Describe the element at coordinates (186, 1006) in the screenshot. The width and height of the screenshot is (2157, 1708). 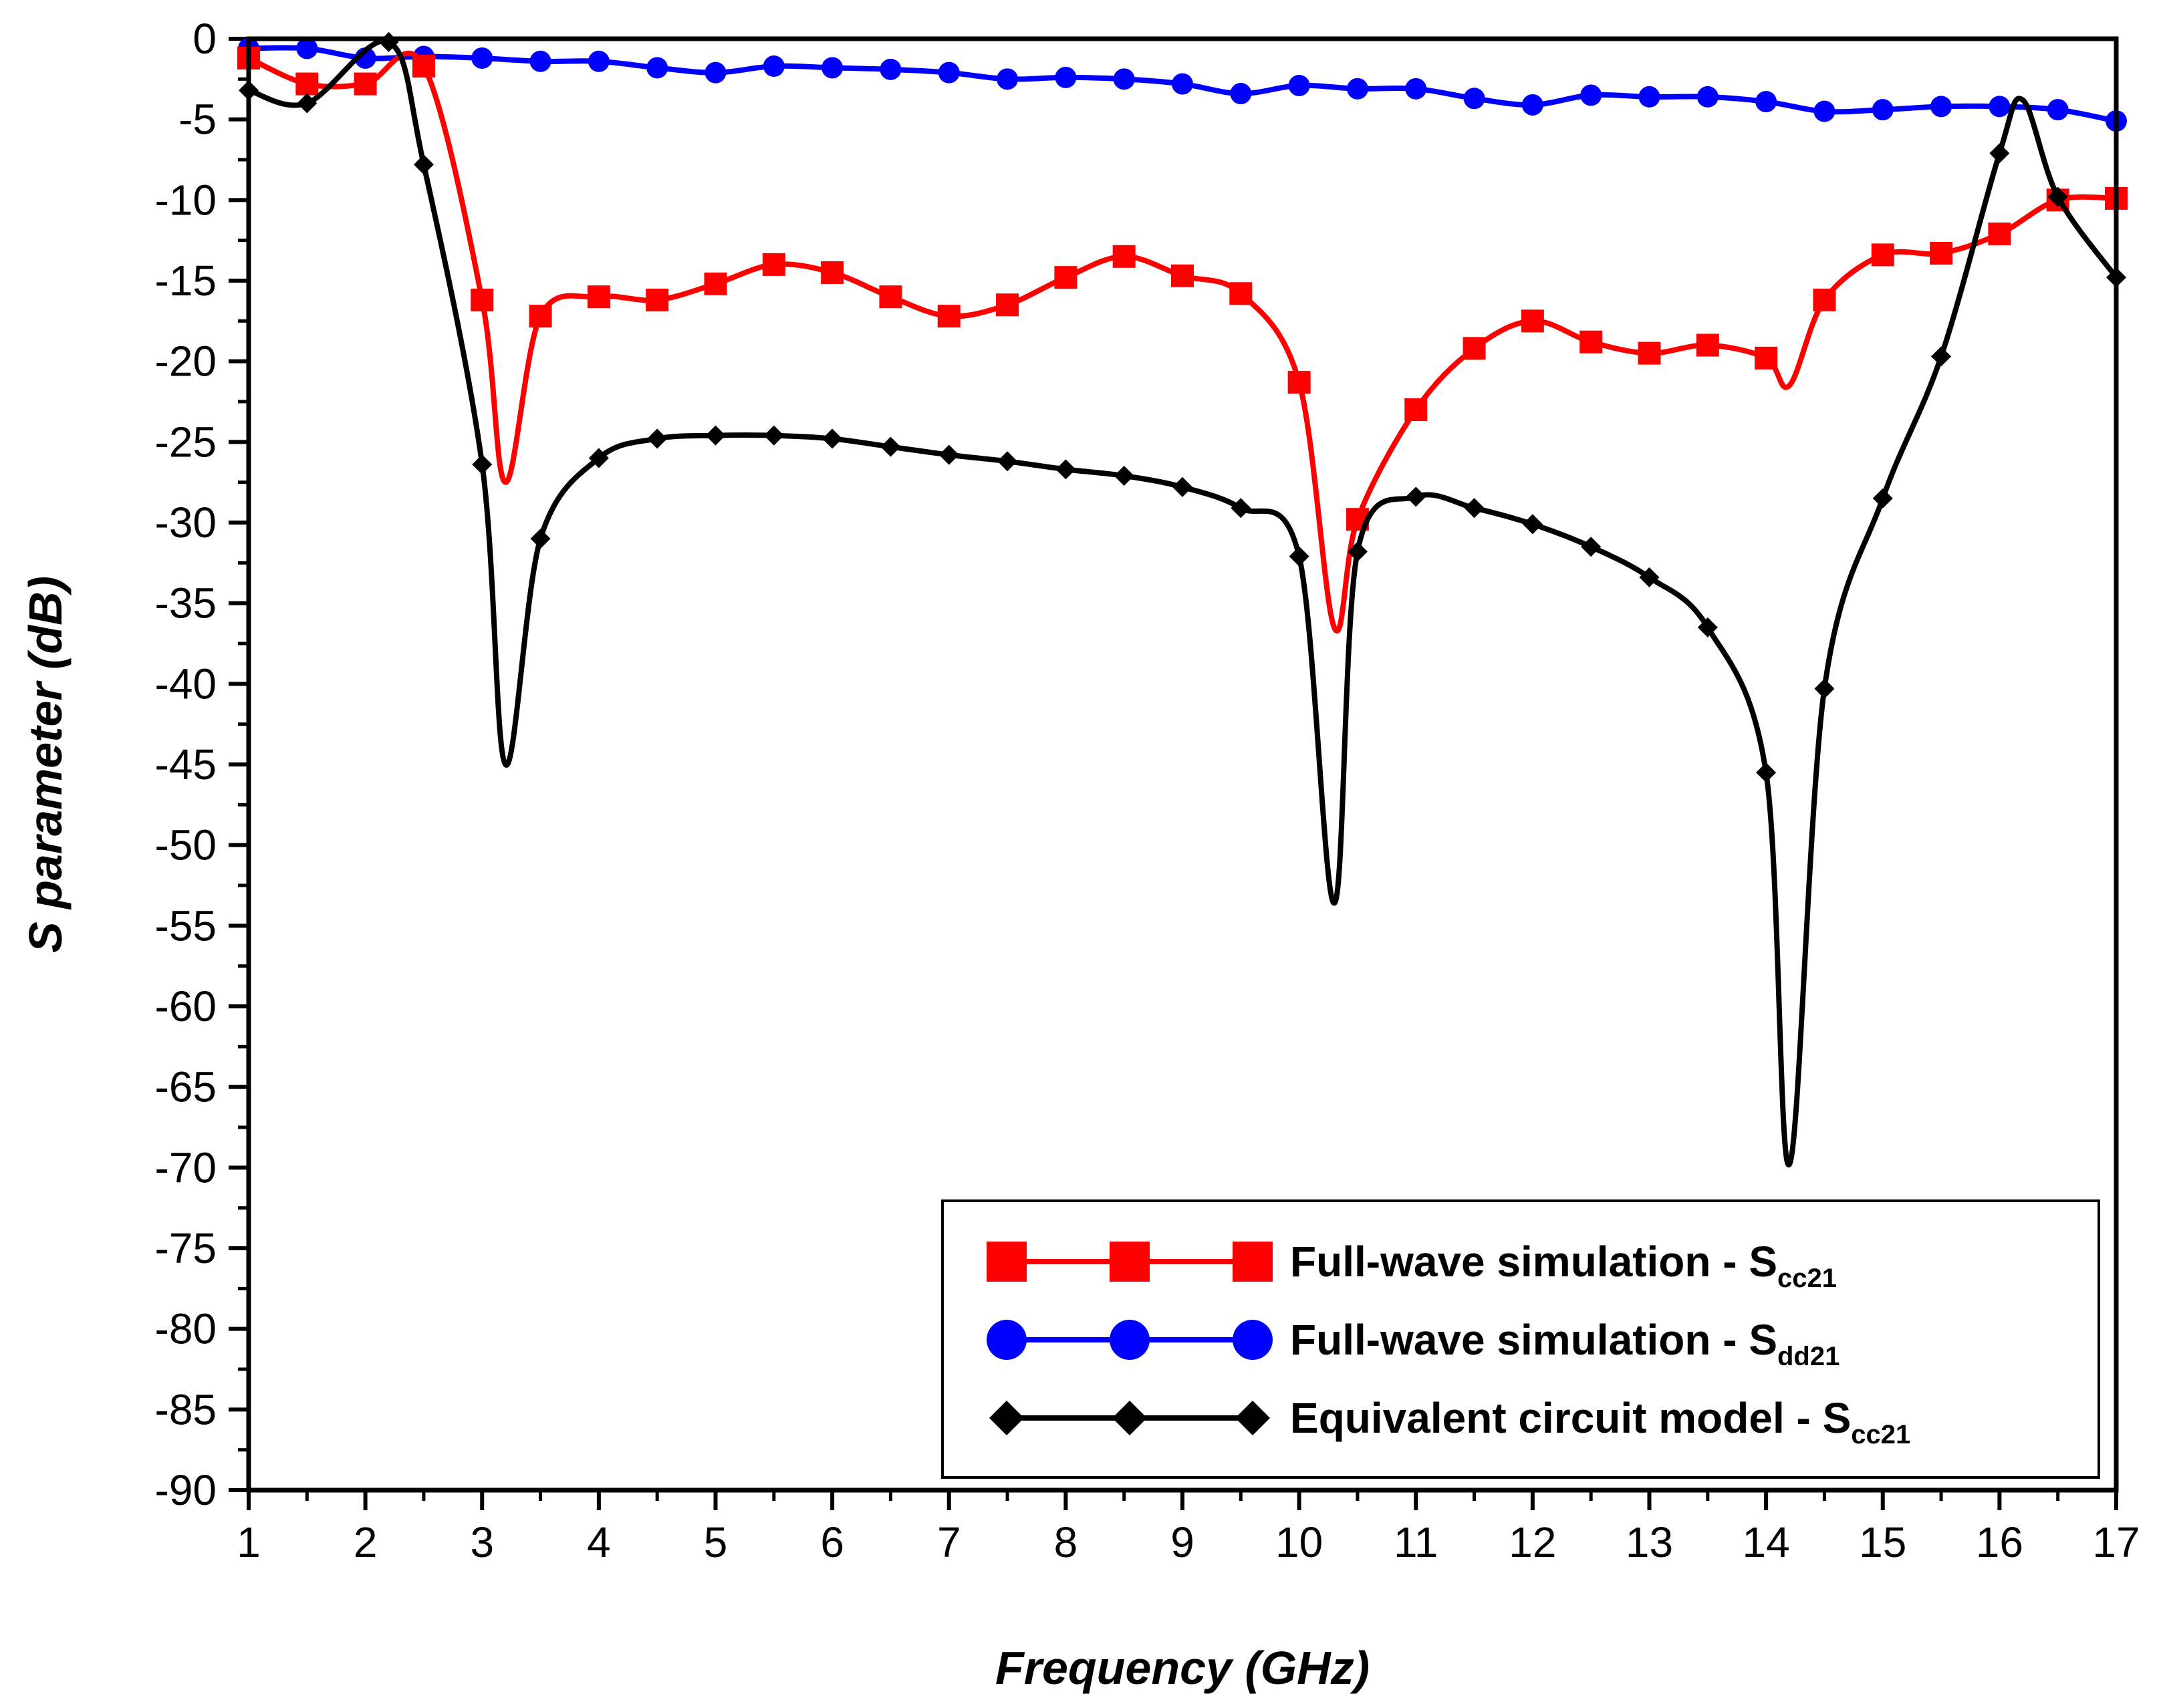
I see `y-tick-label: -60` at that location.